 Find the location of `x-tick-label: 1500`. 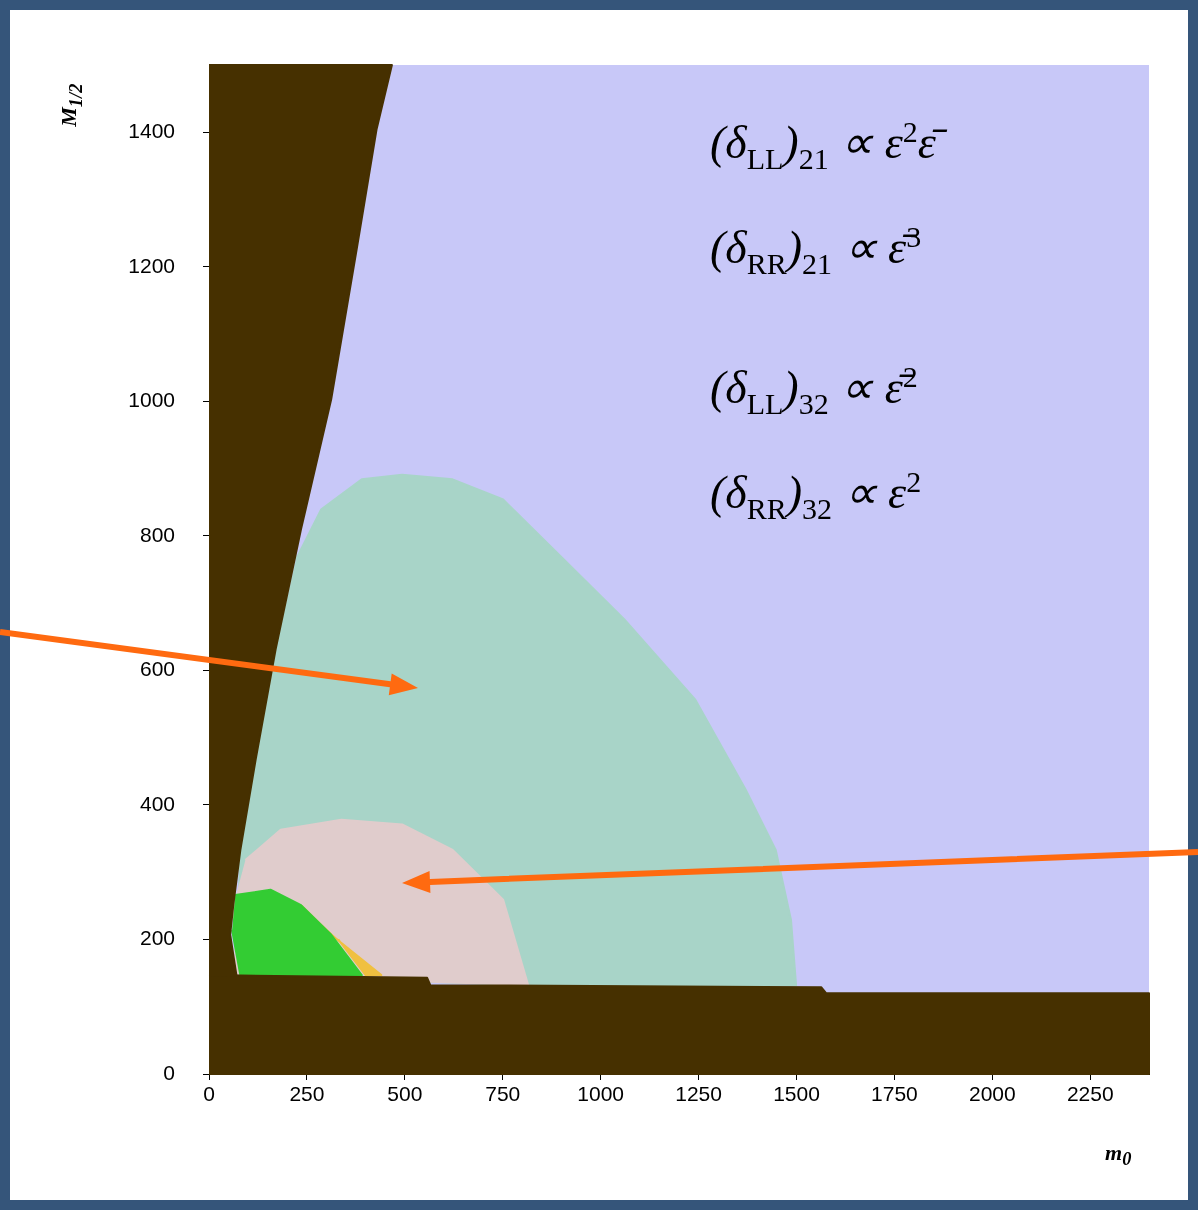

x-tick-label: 1500 is located at coordinates (796, 1094).